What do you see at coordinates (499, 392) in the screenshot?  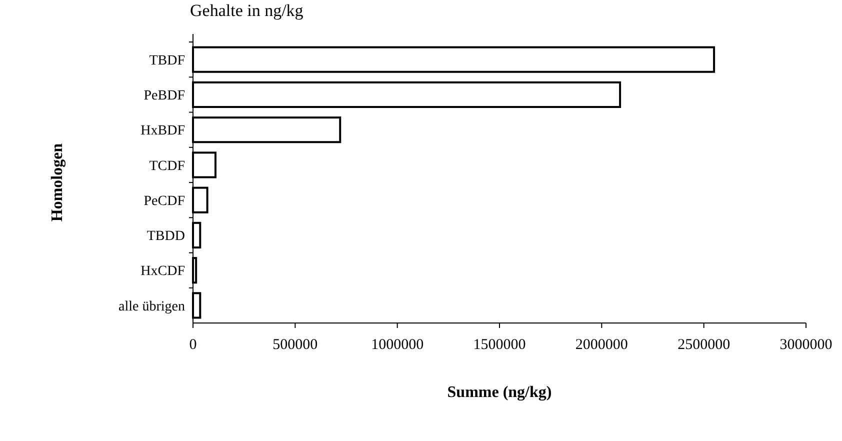 I see `x-axis-title: Summe (ng/kg)` at bounding box center [499, 392].